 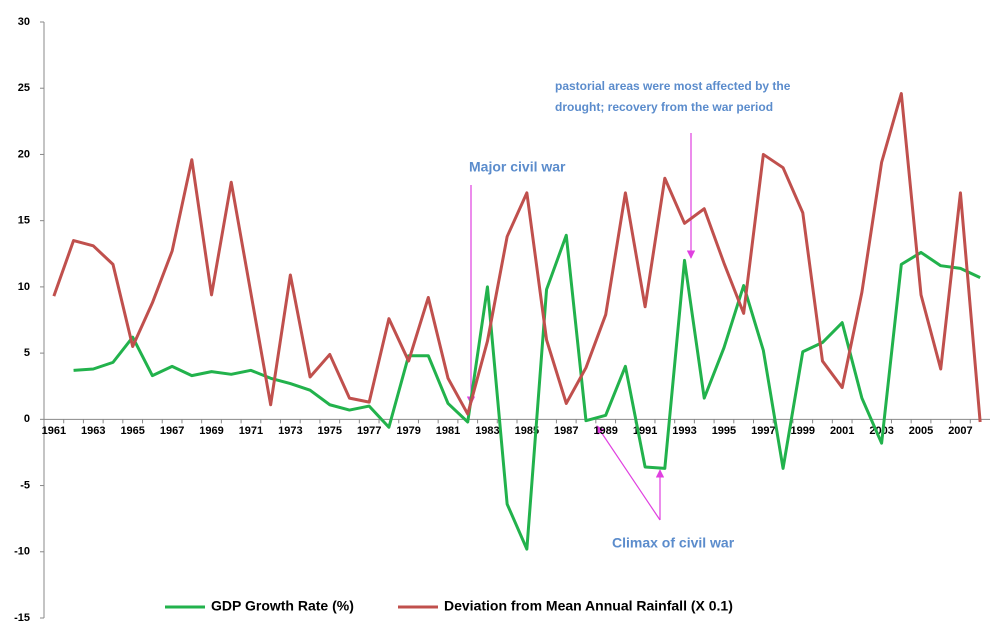 I want to click on y-tick-label: 25, so click(x=24, y=88).